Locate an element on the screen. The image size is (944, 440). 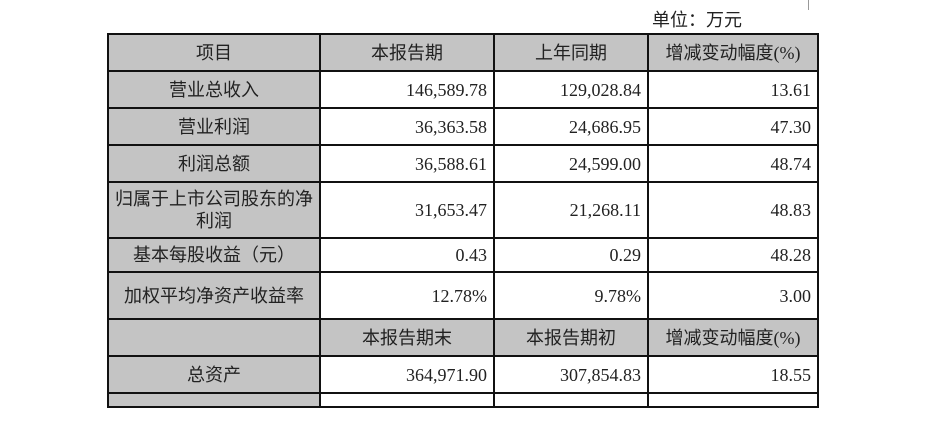
row-label: 利润总额 is located at coordinates (214, 163).